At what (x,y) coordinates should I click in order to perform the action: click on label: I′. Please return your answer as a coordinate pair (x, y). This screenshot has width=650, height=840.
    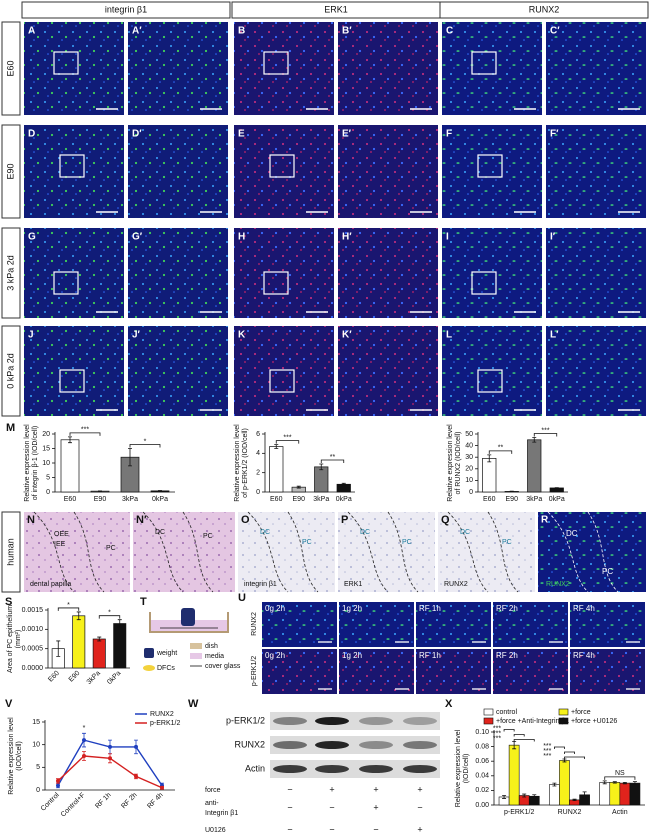
    Looking at the image, I should click on (553, 237).